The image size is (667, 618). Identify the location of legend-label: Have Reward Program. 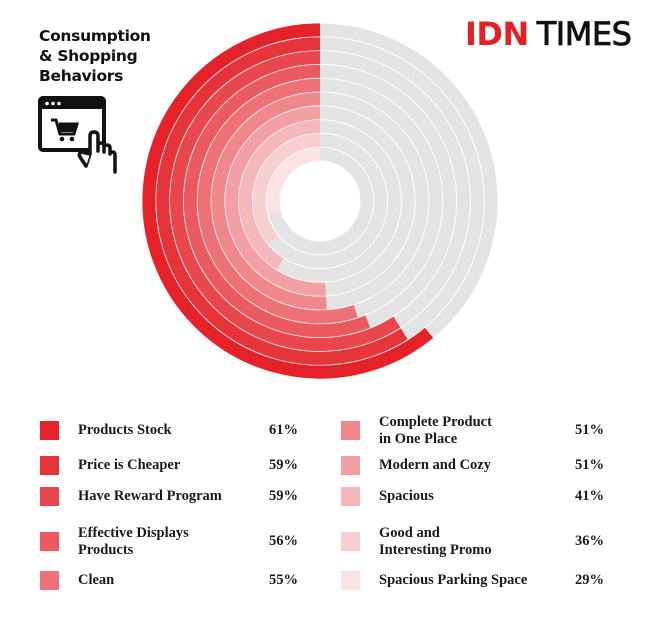
(168, 496).